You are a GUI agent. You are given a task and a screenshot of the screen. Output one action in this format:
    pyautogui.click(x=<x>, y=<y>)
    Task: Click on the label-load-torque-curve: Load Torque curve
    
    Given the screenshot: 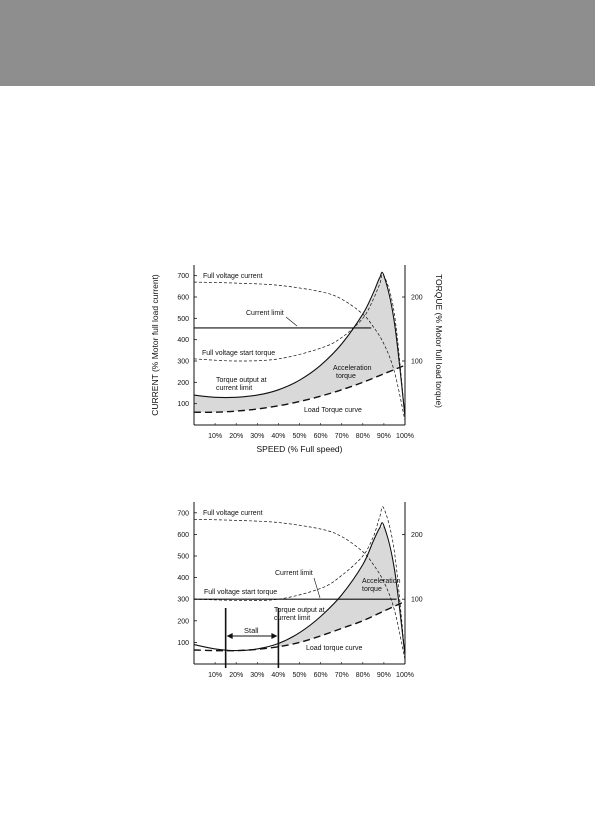 What is the action you would take?
    pyautogui.click(x=333, y=410)
    